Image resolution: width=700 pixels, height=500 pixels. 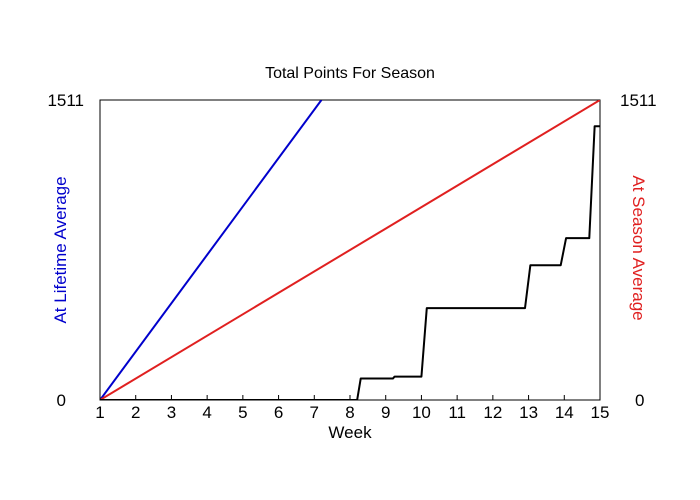 What do you see at coordinates (171, 412) in the screenshot?
I see `x-tick-label-3: 3` at bounding box center [171, 412].